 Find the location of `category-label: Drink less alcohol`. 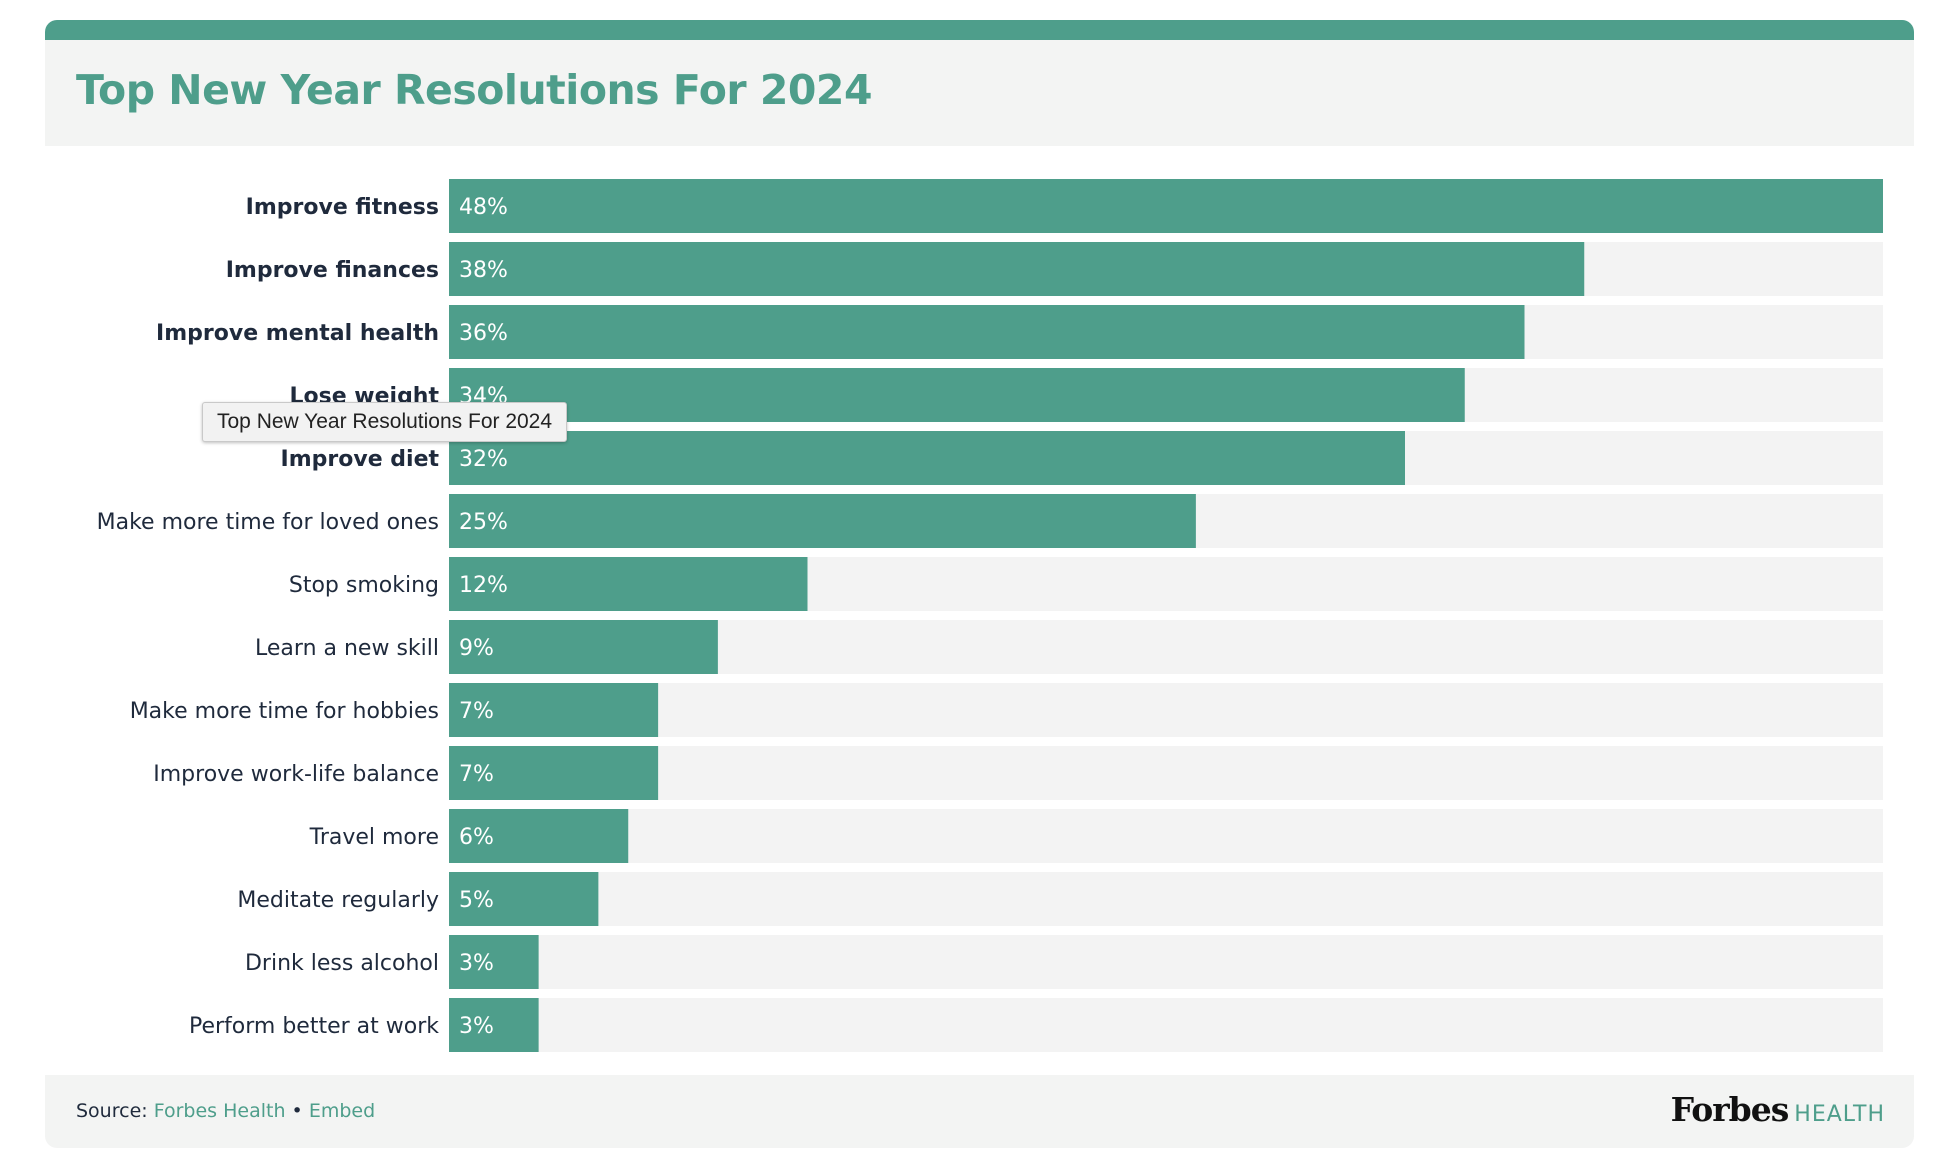

category-label: Drink less alcohol is located at coordinates (342, 963).